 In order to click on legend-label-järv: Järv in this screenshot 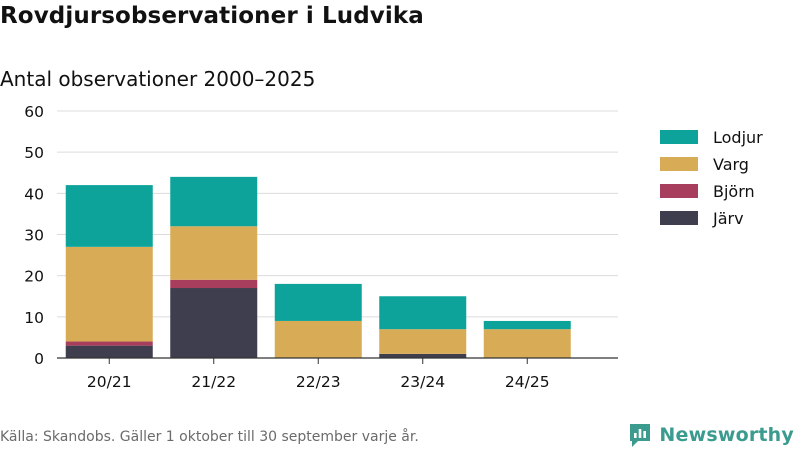, I will do `click(728, 218)`.